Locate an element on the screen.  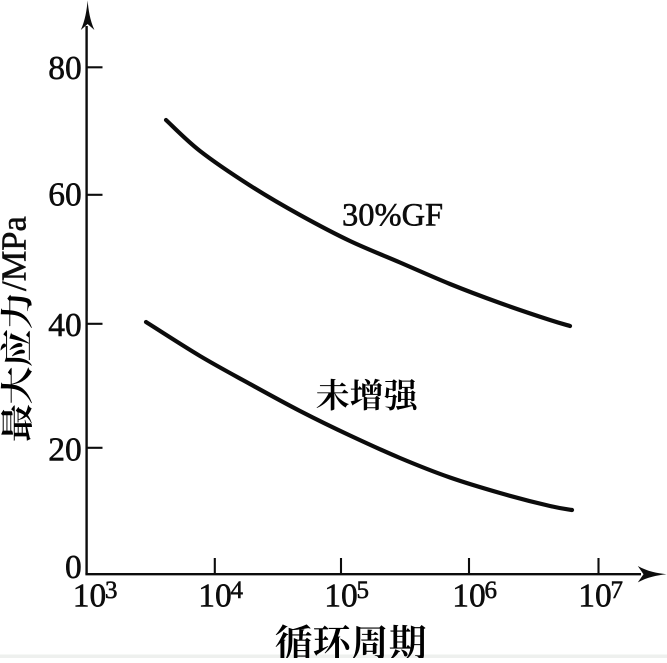
svg-text: 80 is located at coordinates (65, 68).